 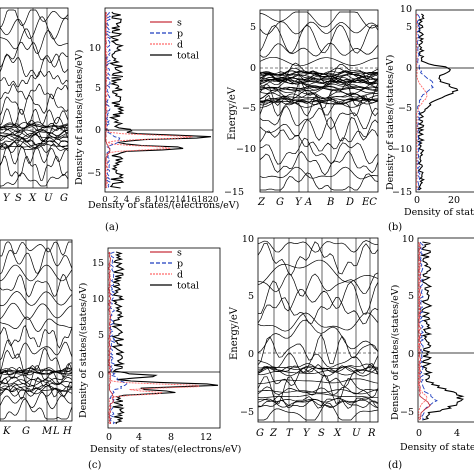 I want to click on dos-ylabel-c: Density of states/(states/eV), so click(x=83, y=350).